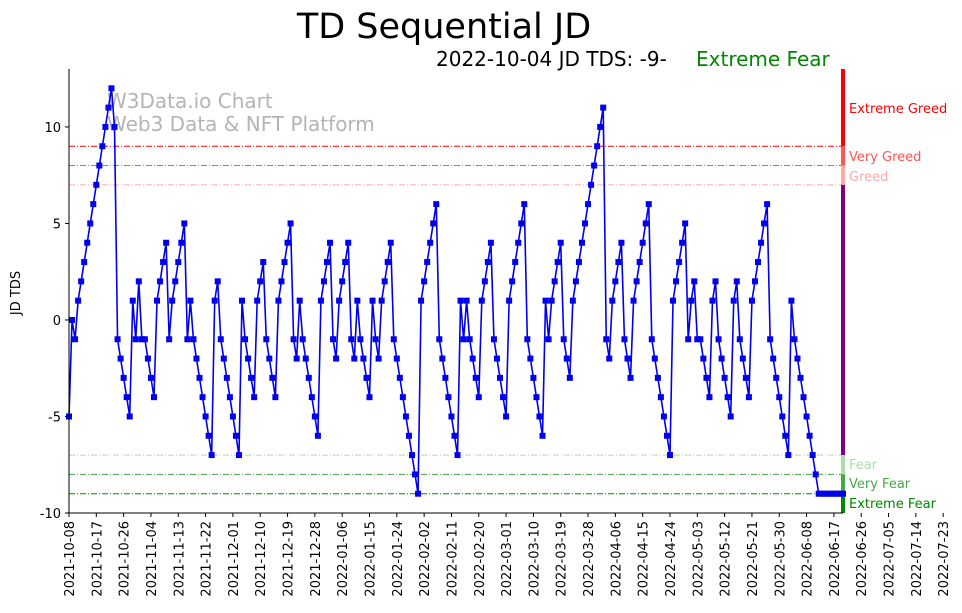  Describe the element at coordinates (780, 559) in the screenshot. I see `x-tick-label-26: 2022-05-30` at that location.